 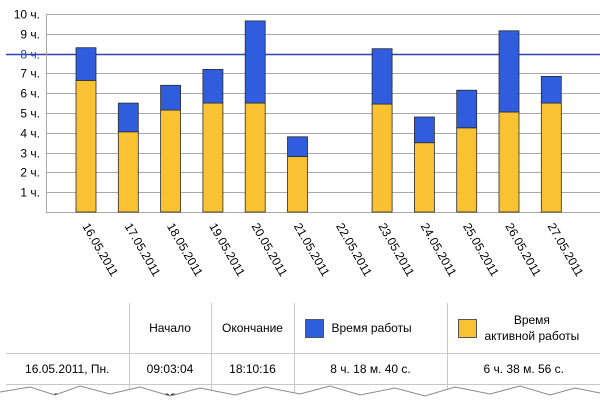 What do you see at coordinates (252, 369) in the screenshot?
I see `cell-end: 18:10:16` at bounding box center [252, 369].